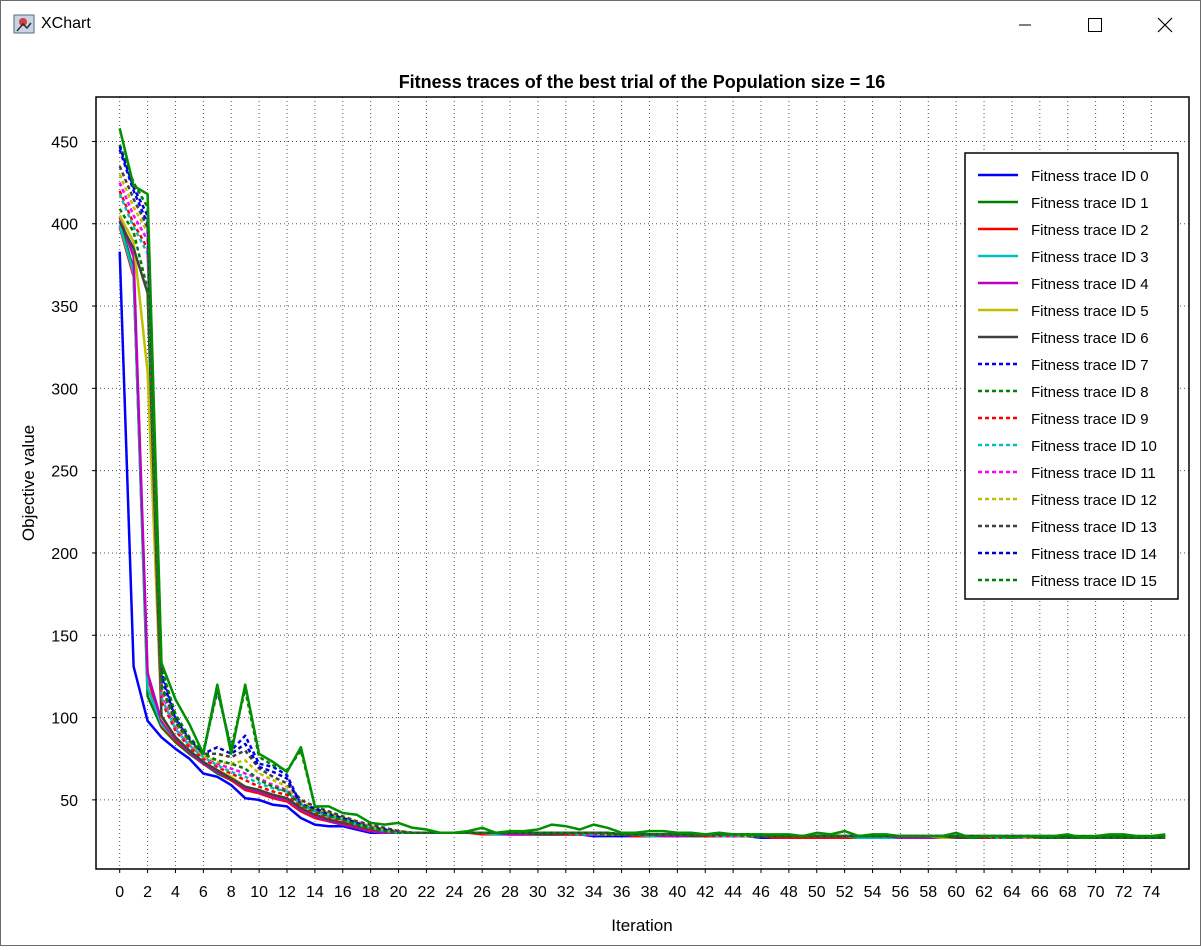  What do you see at coordinates (761, 892) in the screenshot?
I see `x-tick-label: 46` at bounding box center [761, 892].